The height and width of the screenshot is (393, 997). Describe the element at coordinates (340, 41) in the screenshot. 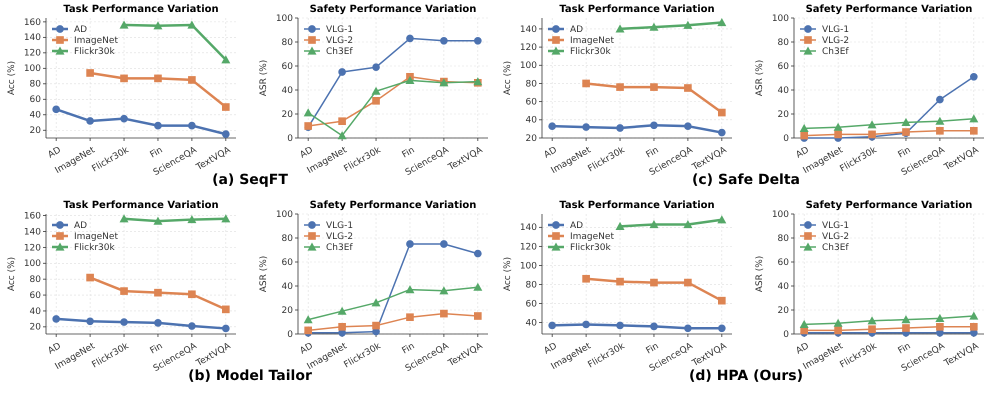

I see `legend-label: VLG-2` at that location.